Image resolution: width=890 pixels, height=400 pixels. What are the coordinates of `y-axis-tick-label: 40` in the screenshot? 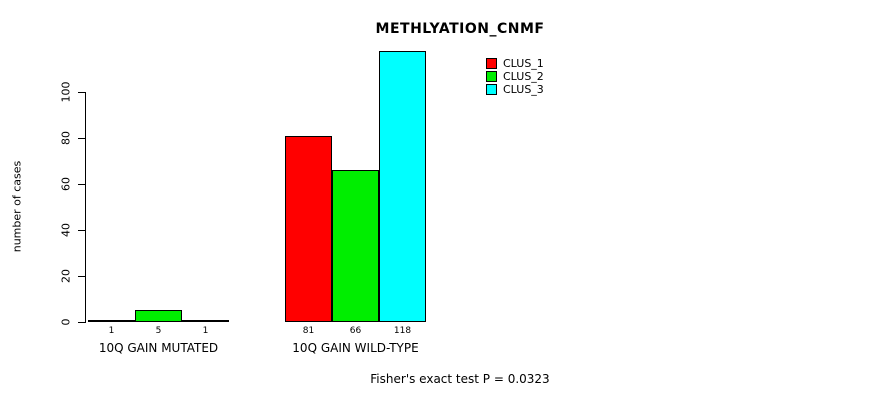 It's located at (66, 230).